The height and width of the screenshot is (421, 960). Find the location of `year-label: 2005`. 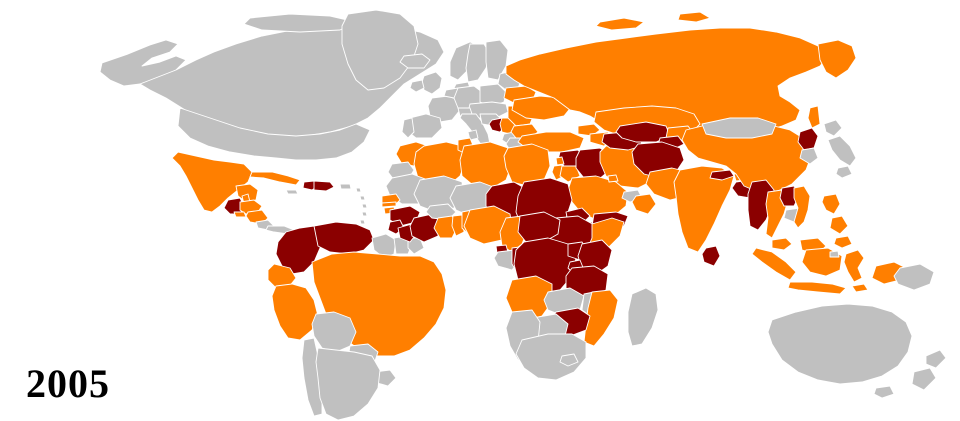

year-label: 2005 is located at coordinates (68, 383).